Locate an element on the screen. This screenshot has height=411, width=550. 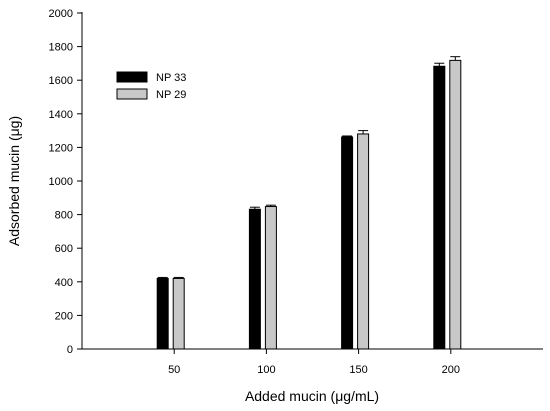
y-tick-label: 1200 is located at coordinates (61, 148).